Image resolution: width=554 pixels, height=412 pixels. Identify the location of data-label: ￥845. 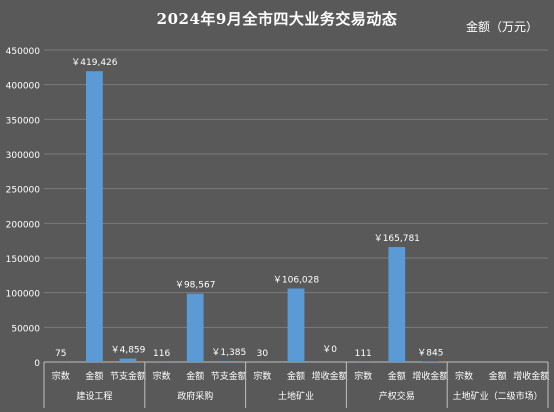
(430, 353).